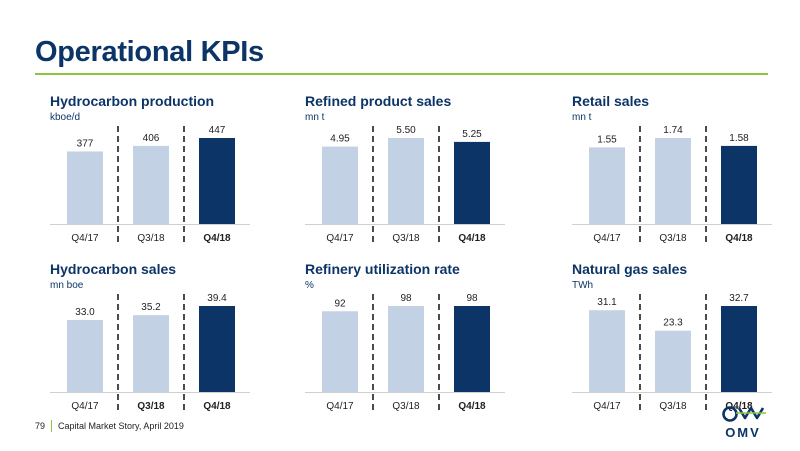 The width and height of the screenshot is (800, 451). What do you see at coordinates (401, 74) in the screenshot?
I see `title-rule` at bounding box center [401, 74].